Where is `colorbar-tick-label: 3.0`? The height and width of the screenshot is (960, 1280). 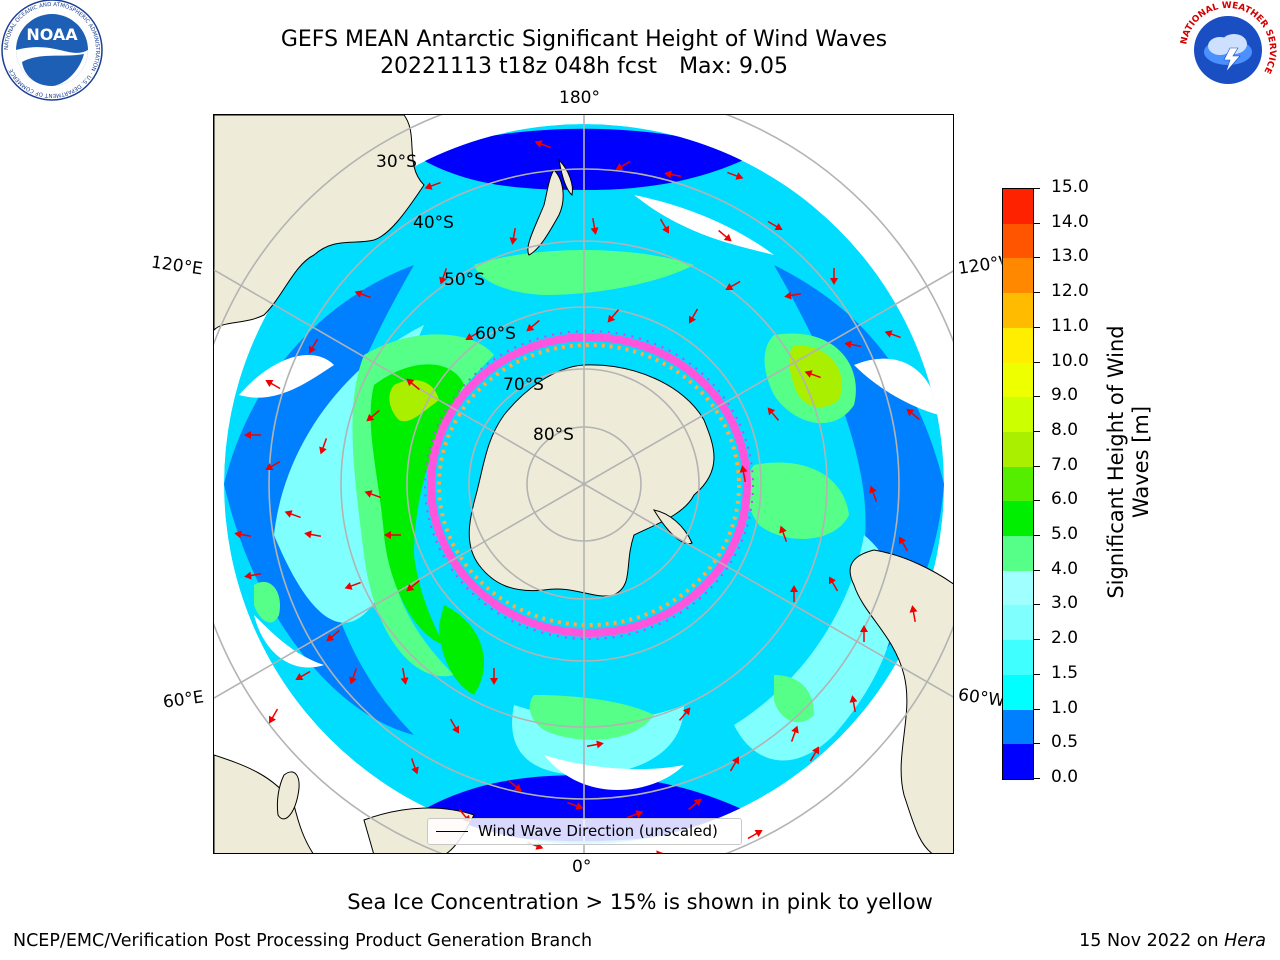
colorbar-tick-label: 3.0 is located at coordinates (1065, 603).